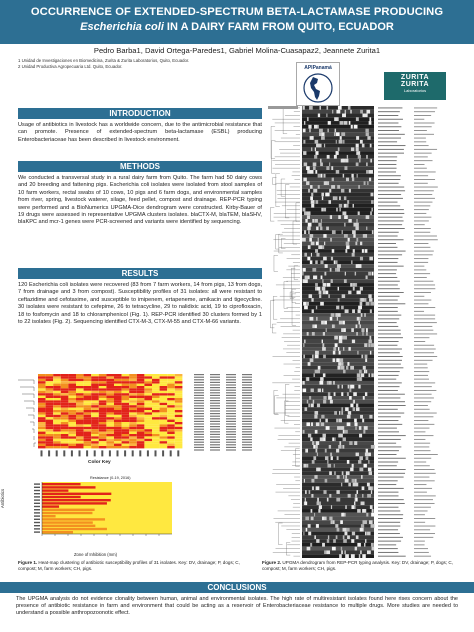 The height and width of the screenshot is (632, 474). I want to click on histogram-bar, so click(74, 529).